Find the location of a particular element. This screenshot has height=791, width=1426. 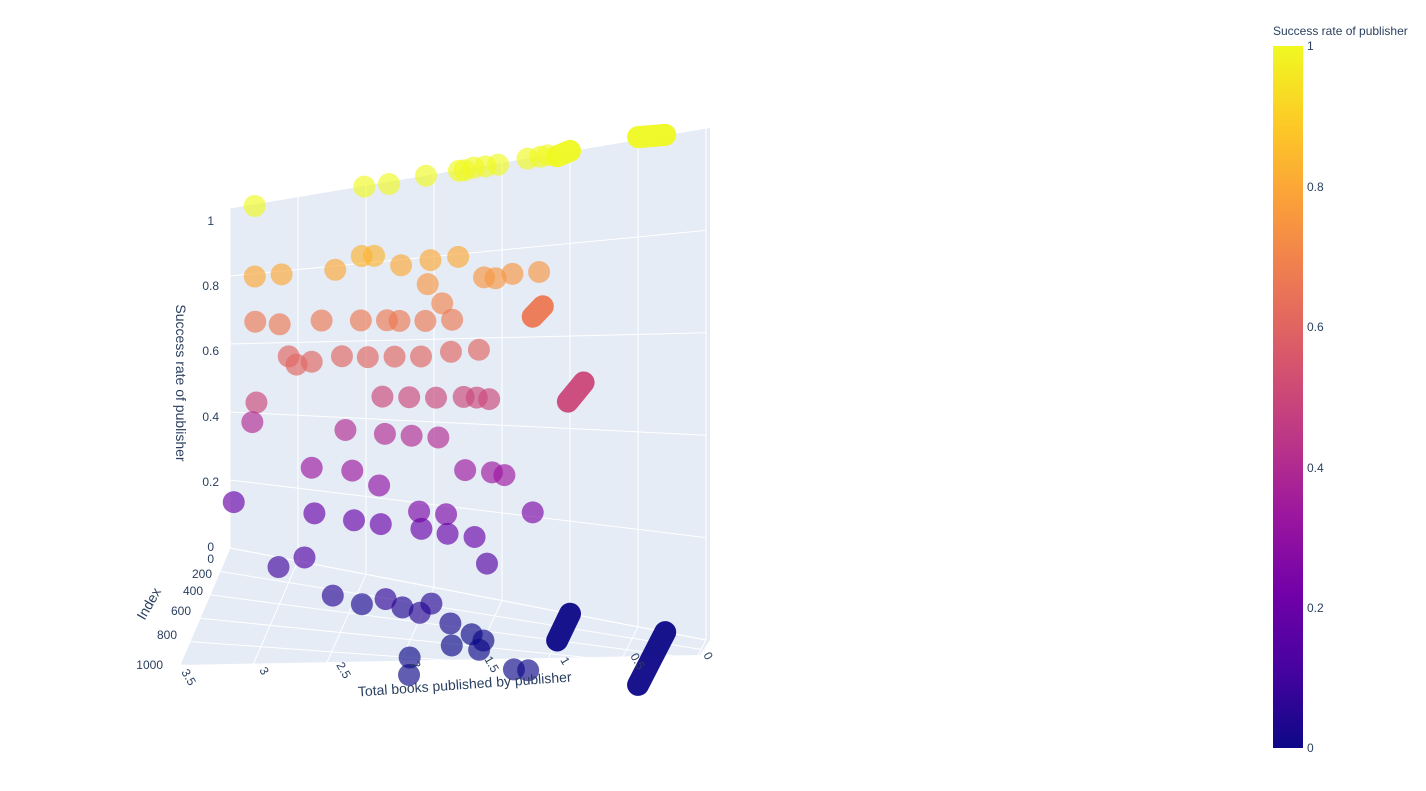

y-axis-title: Index is located at coordinates (148, 604).